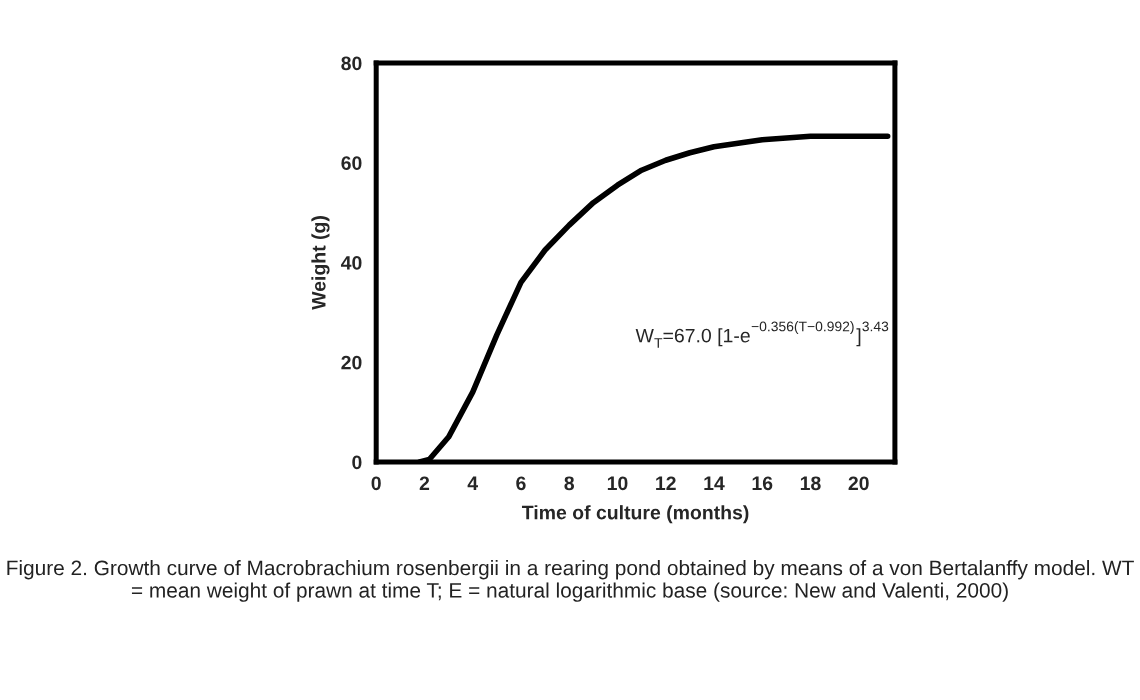 This screenshot has height=700, width=1140. I want to click on x-tick-label: 16, so click(762, 483).